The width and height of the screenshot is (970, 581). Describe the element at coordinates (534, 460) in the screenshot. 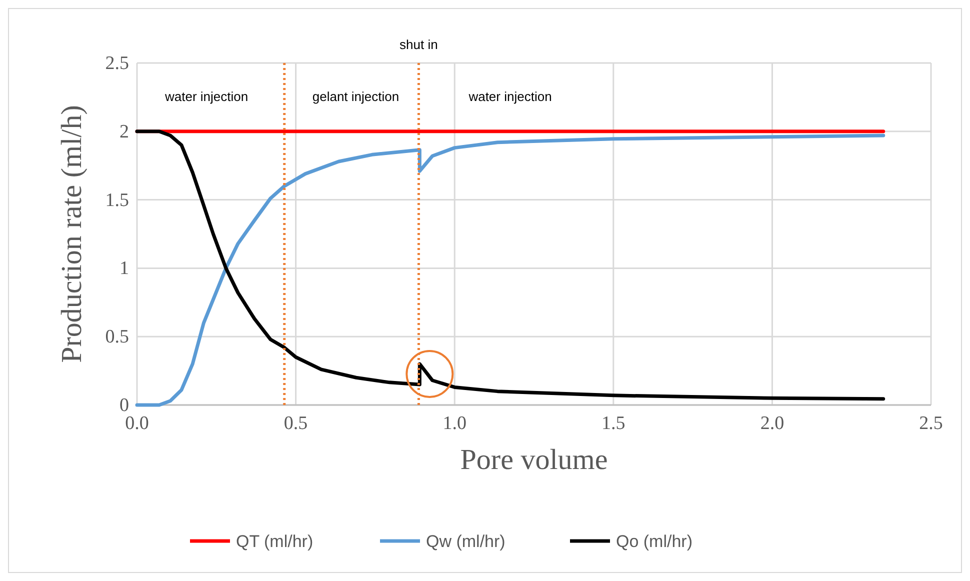

I see `x-axis-title: Pore volume` at that location.